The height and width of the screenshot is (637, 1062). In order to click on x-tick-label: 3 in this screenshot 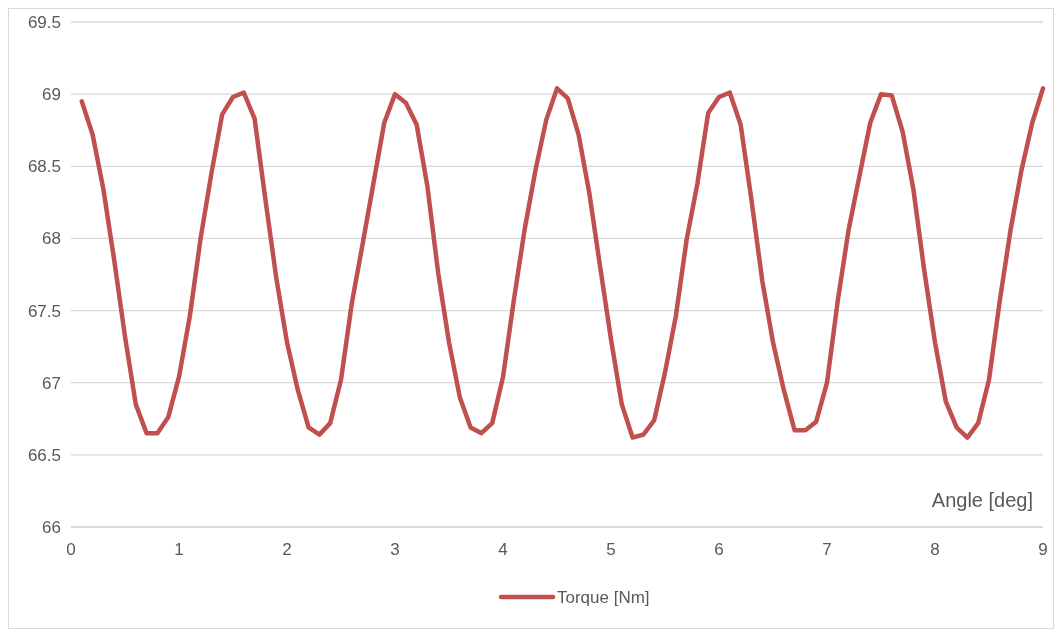, I will do `click(395, 549)`.